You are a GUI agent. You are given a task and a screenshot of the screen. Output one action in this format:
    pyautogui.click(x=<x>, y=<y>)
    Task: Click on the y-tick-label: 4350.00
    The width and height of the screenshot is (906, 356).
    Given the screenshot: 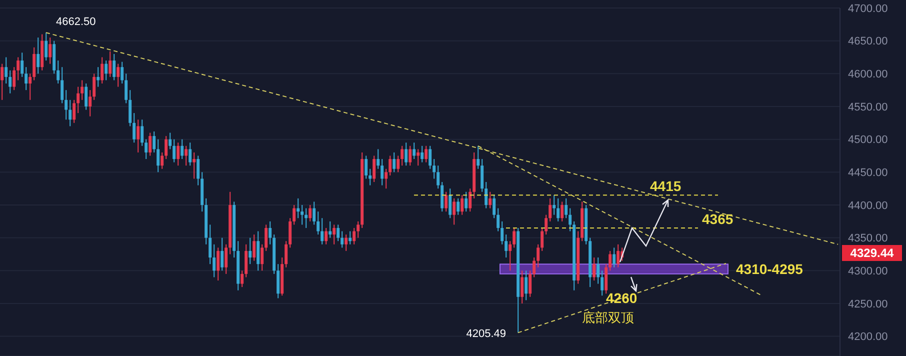 What is the action you would take?
    pyautogui.click(x=868, y=238)
    